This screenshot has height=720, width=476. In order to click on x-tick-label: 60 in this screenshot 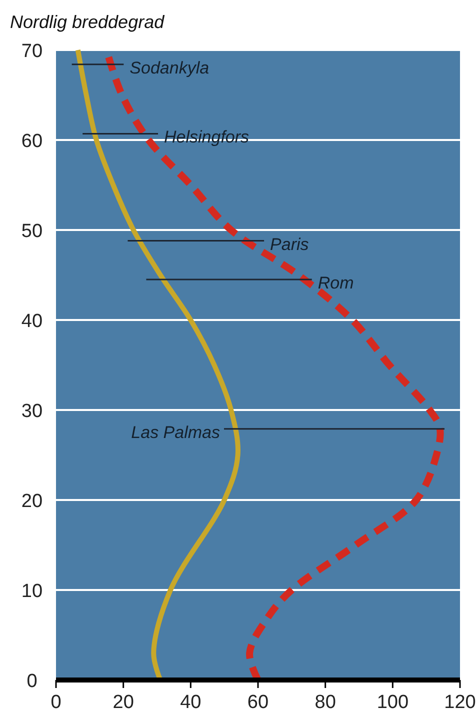, I will do `click(258, 702)`.